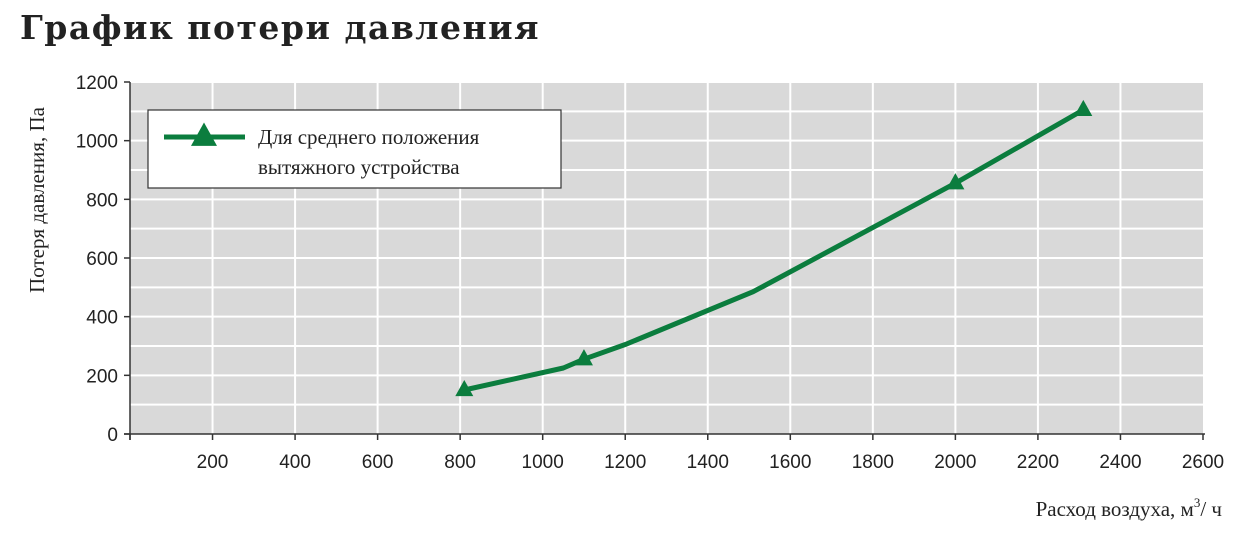  What do you see at coordinates (460, 462) in the screenshot?
I see `x-tick-label: 800` at bounding box center [460, 462].